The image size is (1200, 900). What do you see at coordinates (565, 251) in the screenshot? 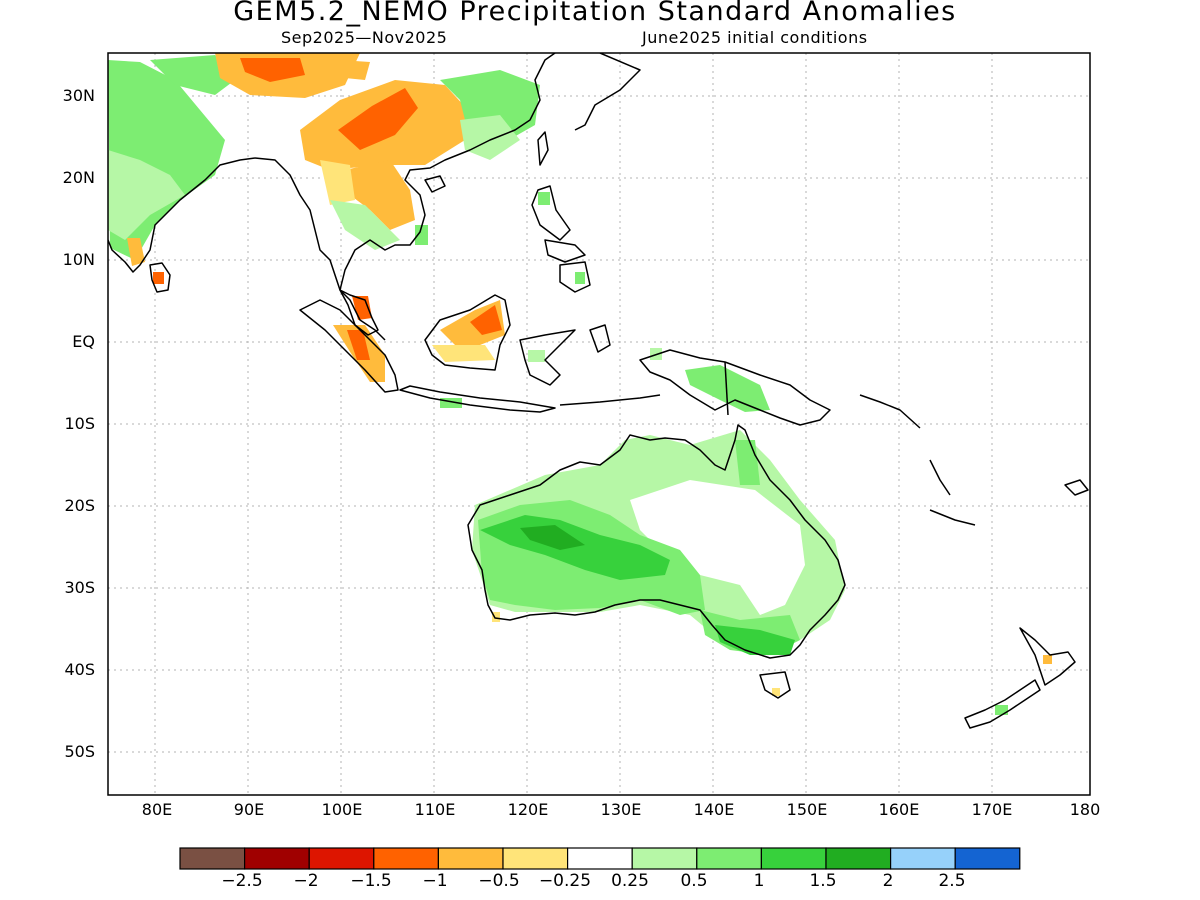
I see `coast-visayas` at bounding box center [565, 251].